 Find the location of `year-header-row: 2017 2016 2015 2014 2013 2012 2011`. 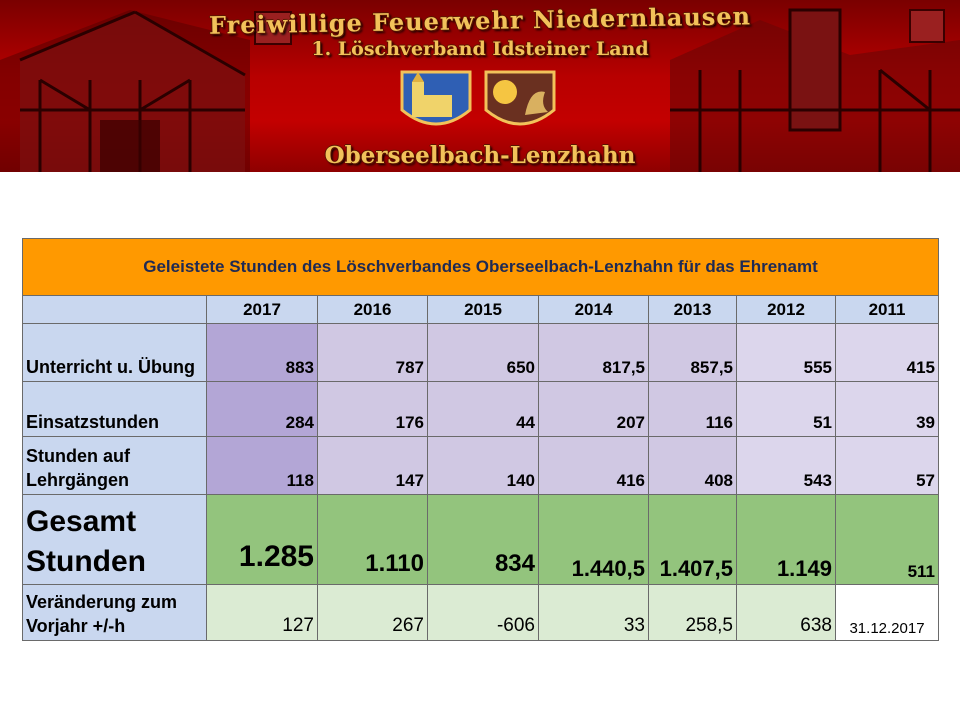

year-header-row: 2017 2016 2015 2014 2013 2012 2011 is located at coordinates (481, 309).